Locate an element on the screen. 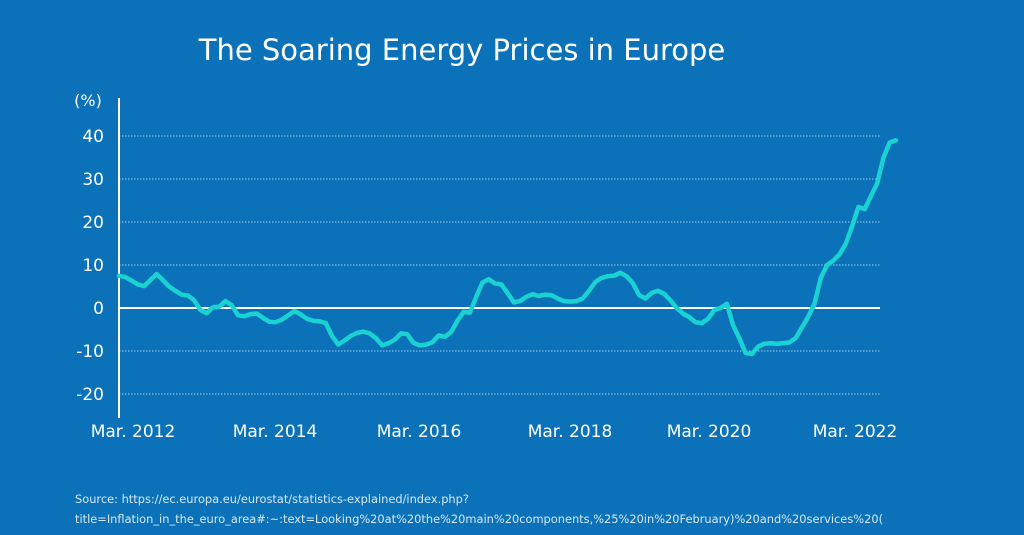 The width and height of the screenshot is (1024, 535). x-tick-label: Mar. 2016 is located at coordinates (419, 432).